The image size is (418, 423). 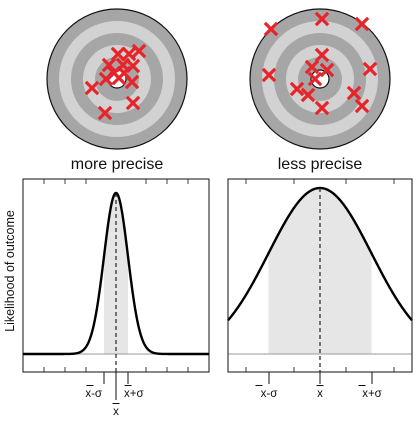 I want to click on right-target, so click(x=320, y=79).